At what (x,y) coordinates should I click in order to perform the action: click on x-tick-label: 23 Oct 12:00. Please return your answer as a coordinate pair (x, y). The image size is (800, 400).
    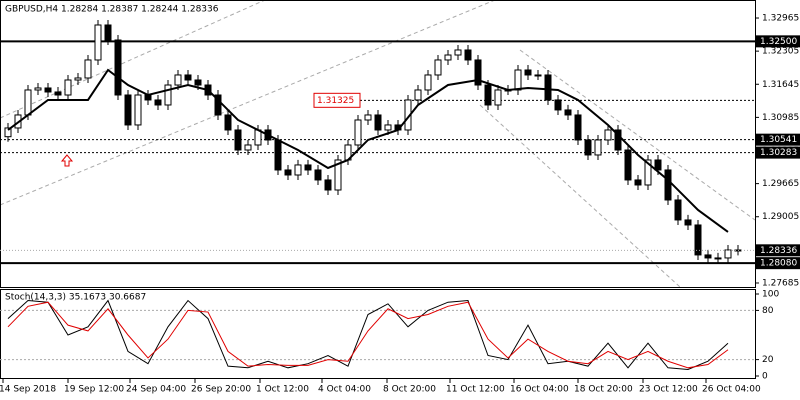
    Looking at the image, I should click on (668, 390).